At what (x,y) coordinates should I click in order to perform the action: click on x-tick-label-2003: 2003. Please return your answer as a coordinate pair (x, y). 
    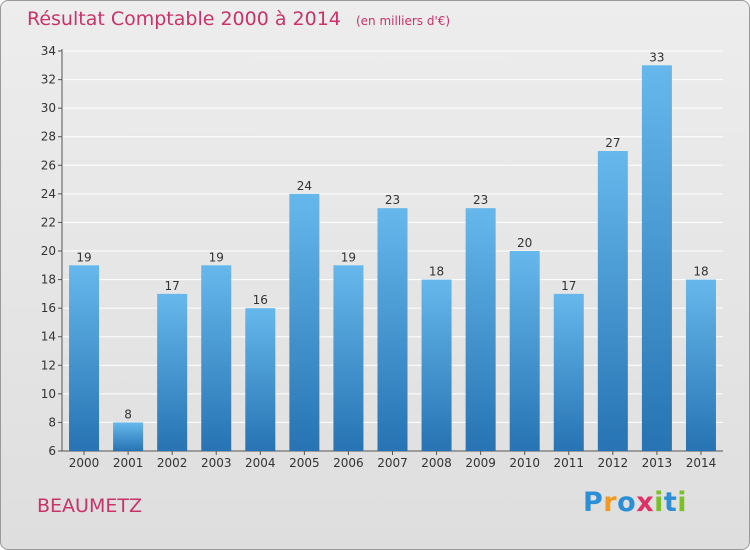
    Looking at the image, I should click on (216, 463).